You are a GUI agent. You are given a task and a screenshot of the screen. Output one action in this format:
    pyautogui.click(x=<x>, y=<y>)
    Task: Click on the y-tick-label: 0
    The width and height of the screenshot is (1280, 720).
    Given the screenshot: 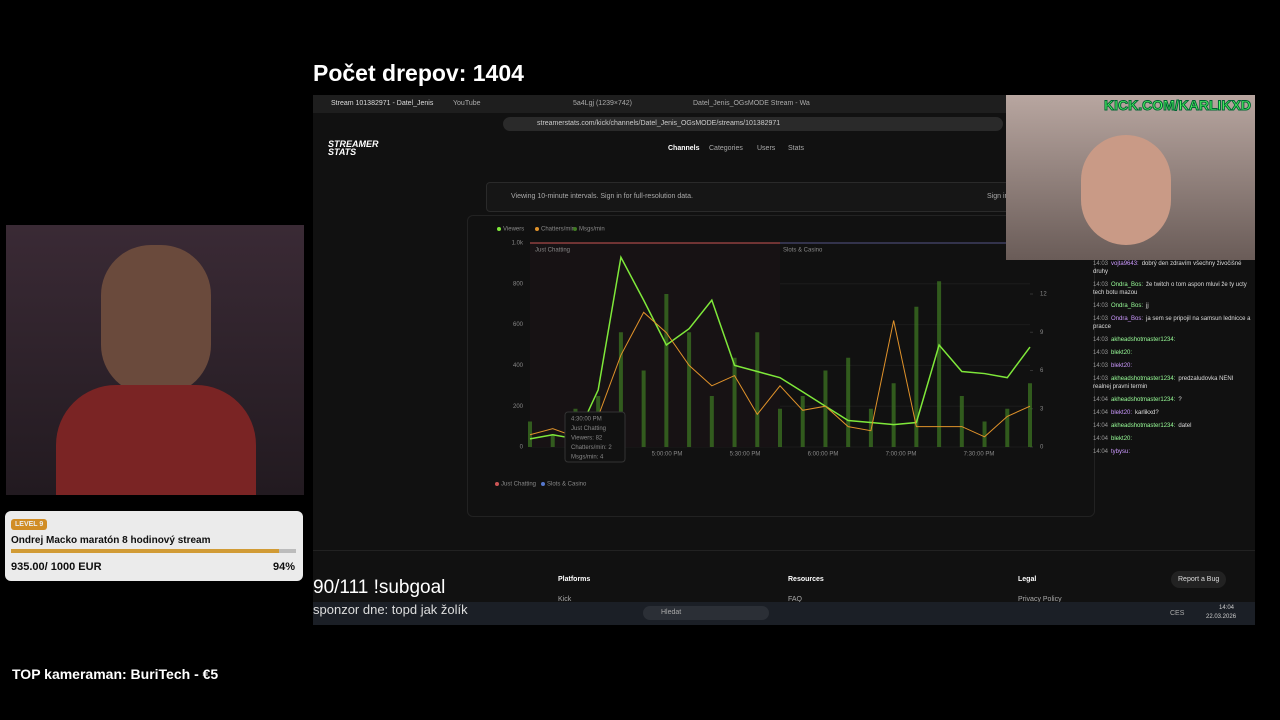 What is the action you would take?
    pyautogui.click(x=522, y=448)
    